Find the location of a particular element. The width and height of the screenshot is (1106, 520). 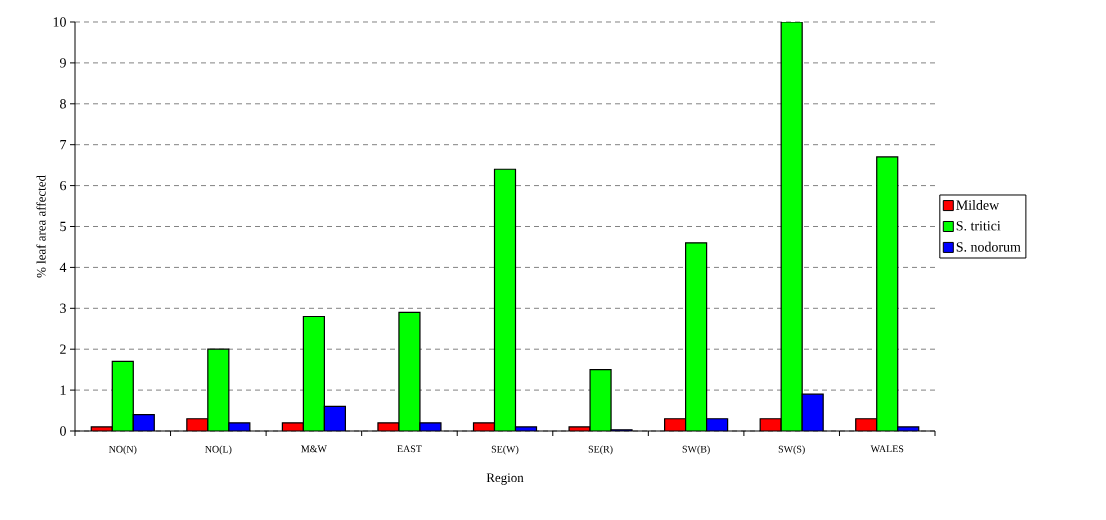

y-tick-label: 5 is located at coordinates (63, 226).